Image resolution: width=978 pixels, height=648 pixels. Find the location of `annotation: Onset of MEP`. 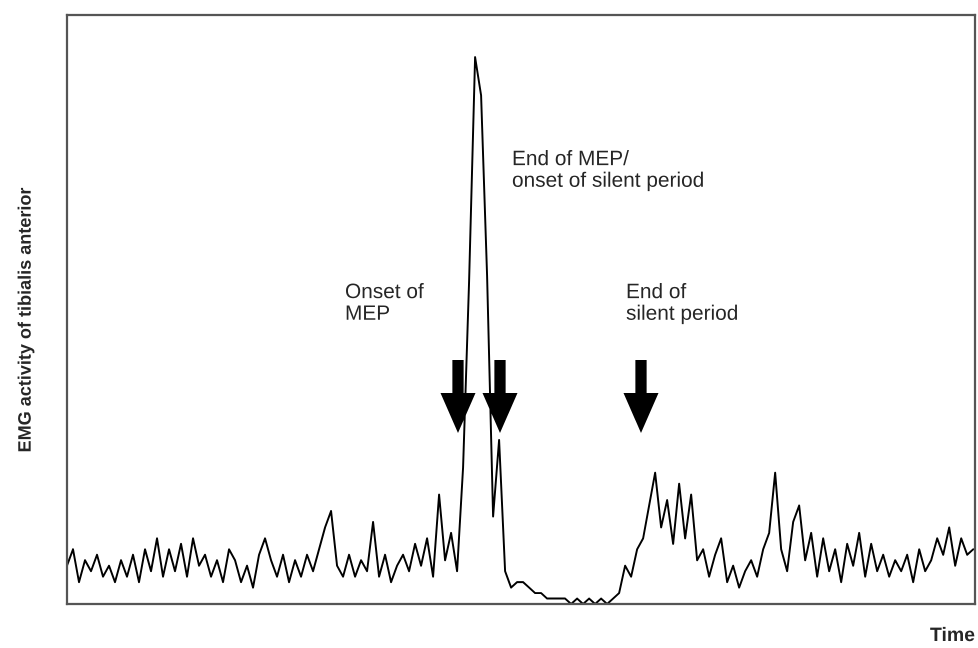

annotation: Onset of MEP is located at coordinates (385, 301).